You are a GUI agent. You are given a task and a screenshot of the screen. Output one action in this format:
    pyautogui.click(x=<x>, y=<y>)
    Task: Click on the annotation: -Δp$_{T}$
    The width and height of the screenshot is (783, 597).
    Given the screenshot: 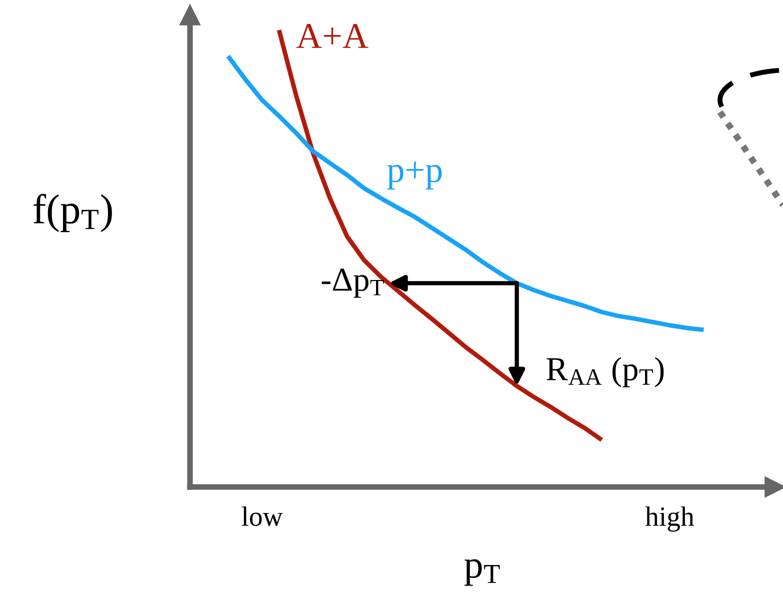 What is the action you would take?
    pyautogui.click(x=353, y=283)
    